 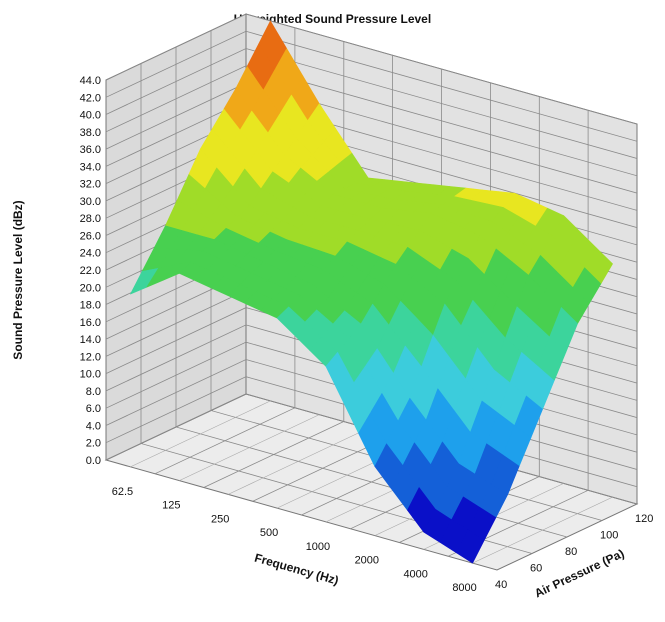 What do you see at coordinates (93, 461) in the screenshot?
I see `z-tick-label: 0.0` at bounding box center [93, 461].